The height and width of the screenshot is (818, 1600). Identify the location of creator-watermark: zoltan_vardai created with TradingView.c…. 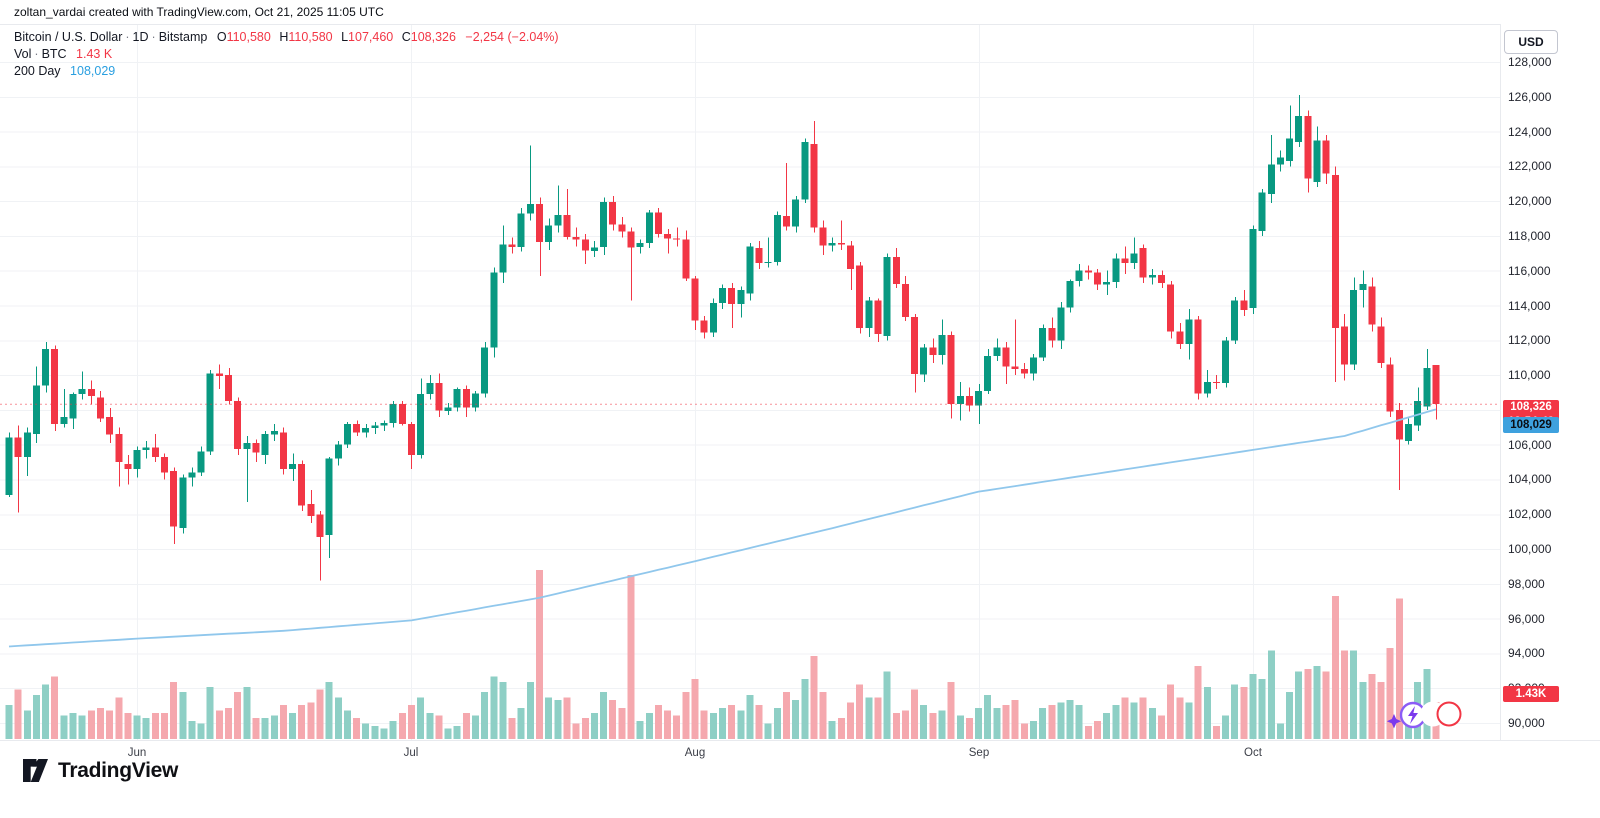
(199, 12).